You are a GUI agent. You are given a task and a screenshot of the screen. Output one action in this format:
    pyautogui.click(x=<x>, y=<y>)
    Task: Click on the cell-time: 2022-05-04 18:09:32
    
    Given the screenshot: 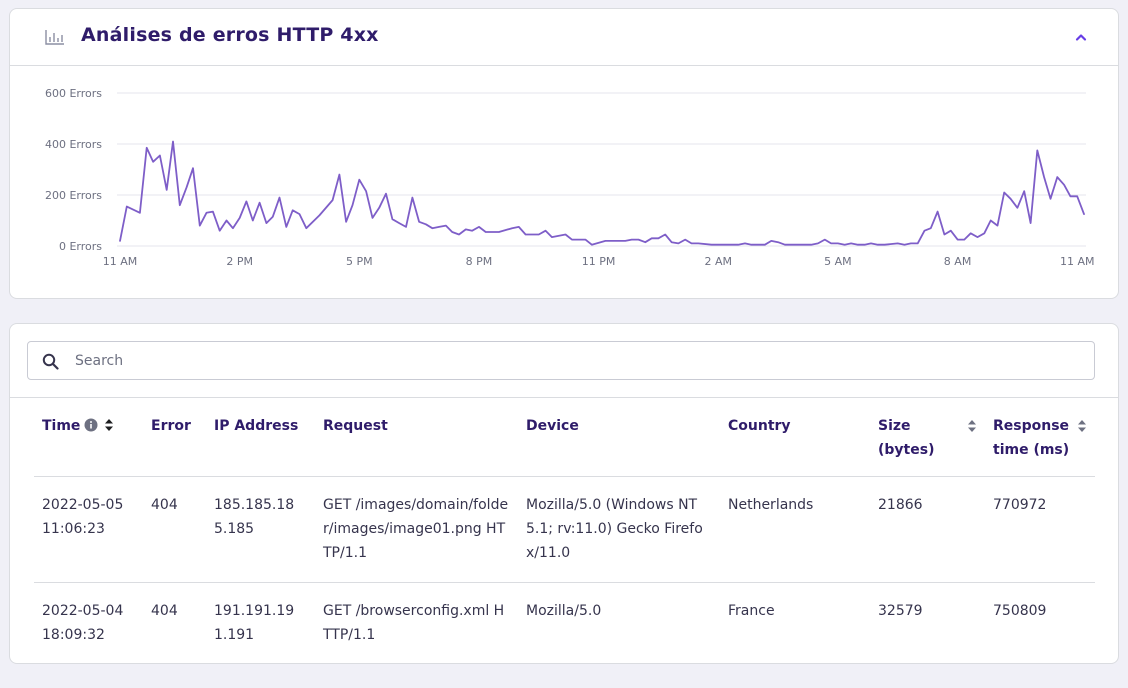 What is the action you would take?
    pyautogui.click(x=83, y=623)
    